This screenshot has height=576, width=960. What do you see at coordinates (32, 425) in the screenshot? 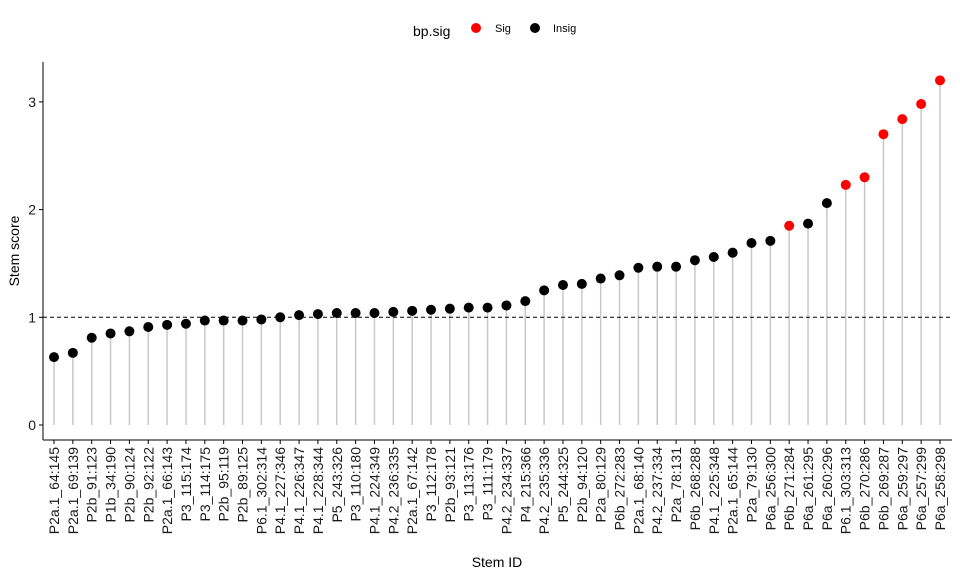
I see `y-tick-label: 0` at bounding box center [32, 425].